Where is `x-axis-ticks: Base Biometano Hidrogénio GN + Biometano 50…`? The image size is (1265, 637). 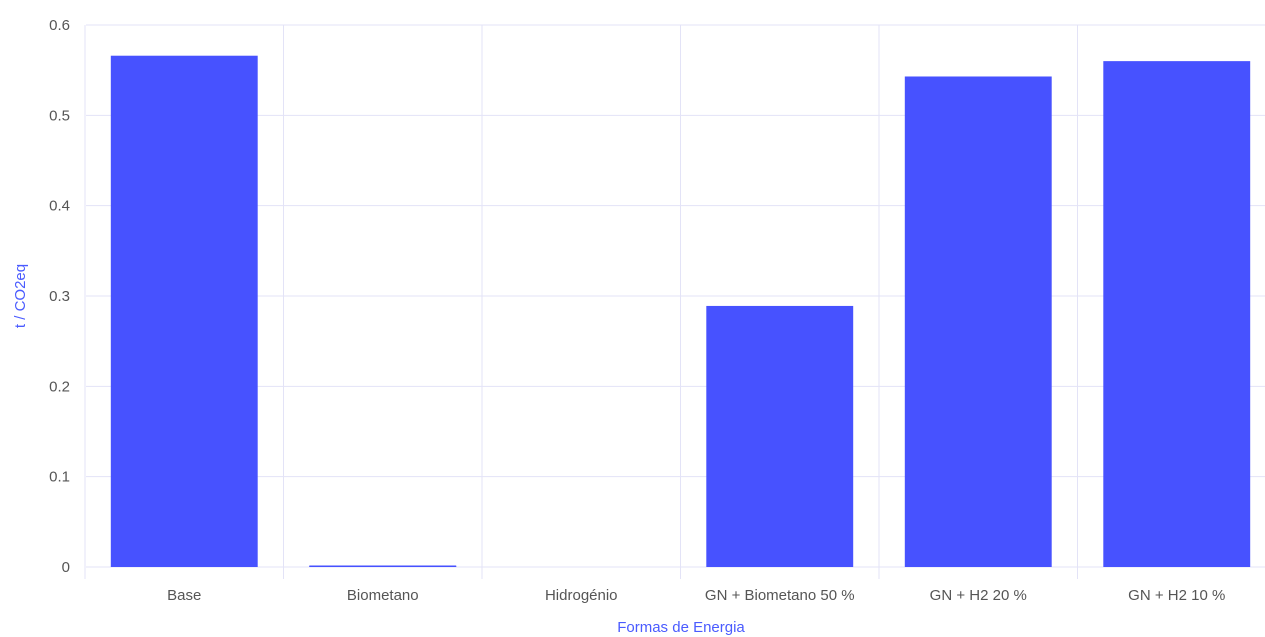 x-axis-ticks: Base Biometano Hidrogénio GN + Biometano 50… is located at coordinates (696, 595).